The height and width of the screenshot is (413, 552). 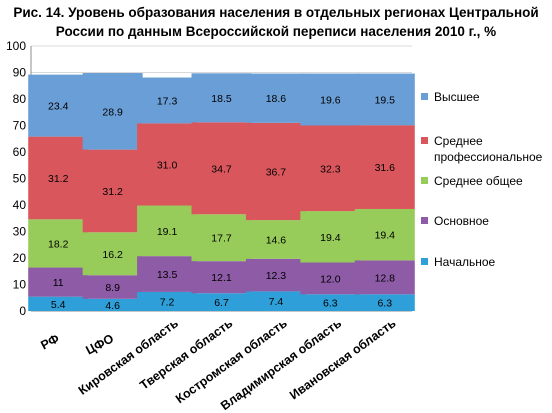 I want to click on data-label-2-3: 13.5, so click(x=167, y=275).